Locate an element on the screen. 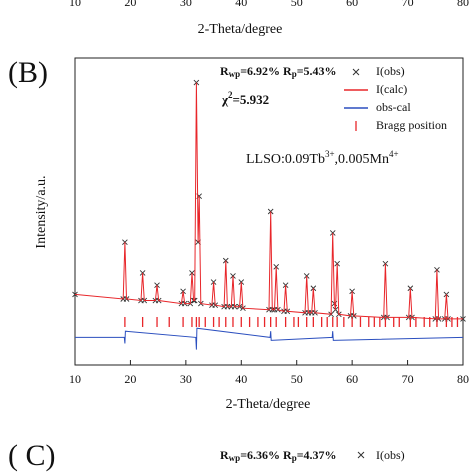 The image size is (474, 474). x-tick-label: 70 is located at coordinates (408, 379).